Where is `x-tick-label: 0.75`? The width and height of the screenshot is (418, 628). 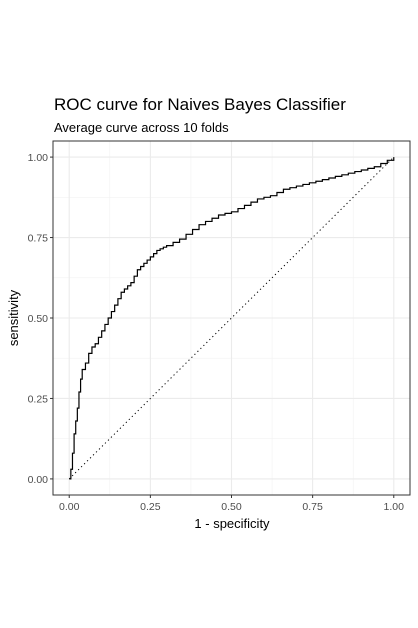 x-tick-label: 0.75 is located at coordinates (312, 507).